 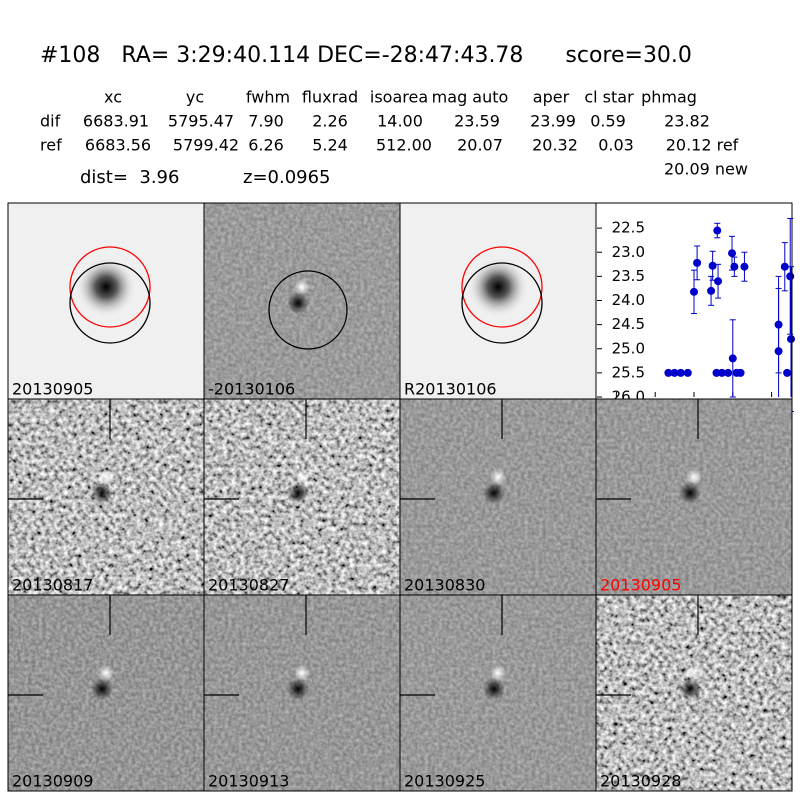 What do you see at coordinates (628, 324) in the screenshot?
I see `y-tick-label: 24.5` at bounding box center [628, 324].